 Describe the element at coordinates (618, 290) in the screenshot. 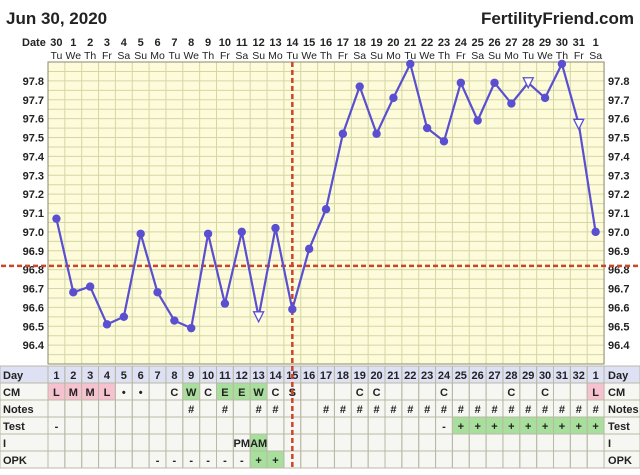

I see `y-tick-label-right: 96.7` at that location.